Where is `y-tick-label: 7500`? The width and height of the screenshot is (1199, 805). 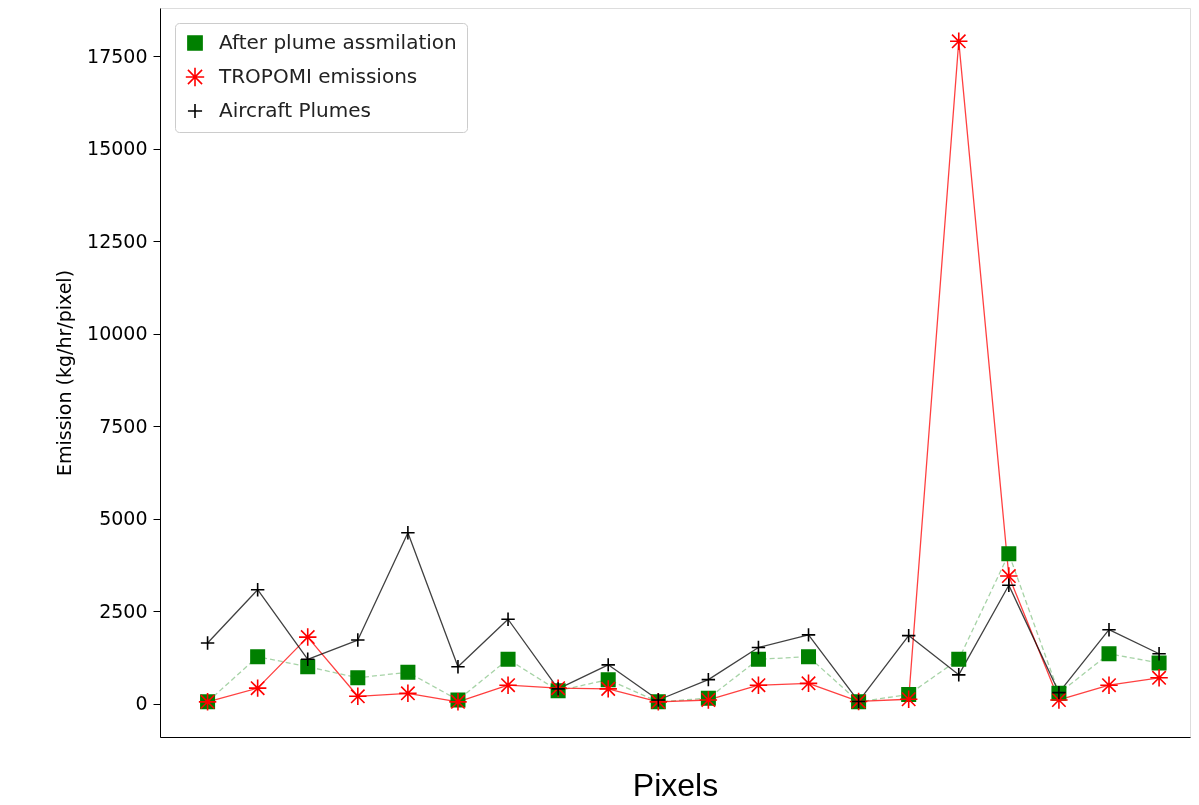
y-tick-label: 7500 is located at coordinates (123, 425).